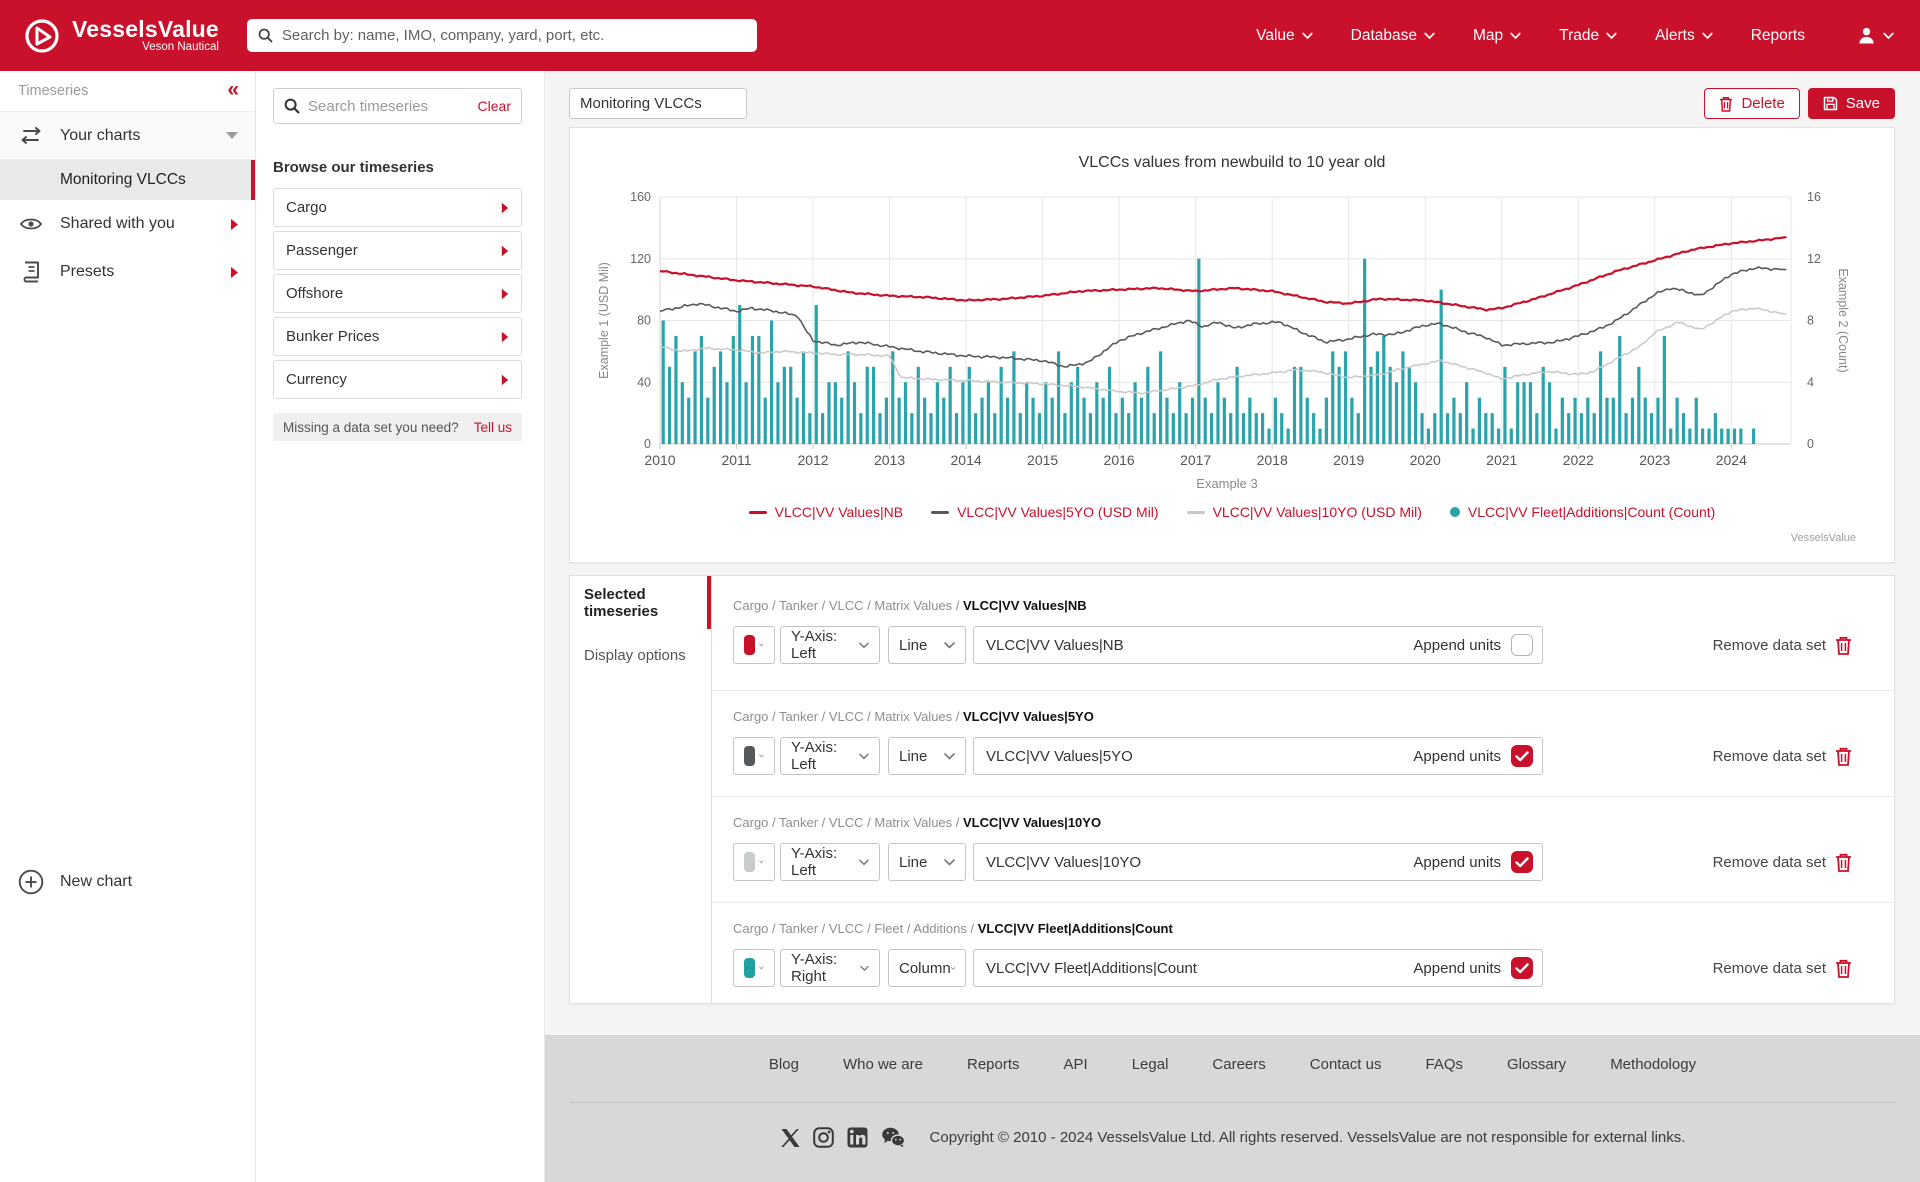 This screenshot has height=1182, width=1920. What do you see at coordinates (1454, 512) in the screenshot?
I see `legend-dot-marker` at bounding box center [1454, 512].